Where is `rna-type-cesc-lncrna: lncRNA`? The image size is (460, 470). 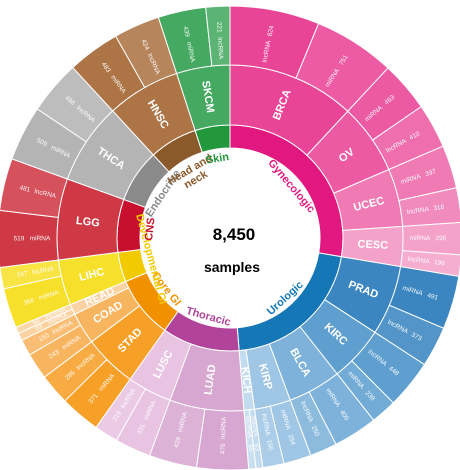
rna-type-cesc-lncrna: lncRNA is located at coordinates (418, 261).